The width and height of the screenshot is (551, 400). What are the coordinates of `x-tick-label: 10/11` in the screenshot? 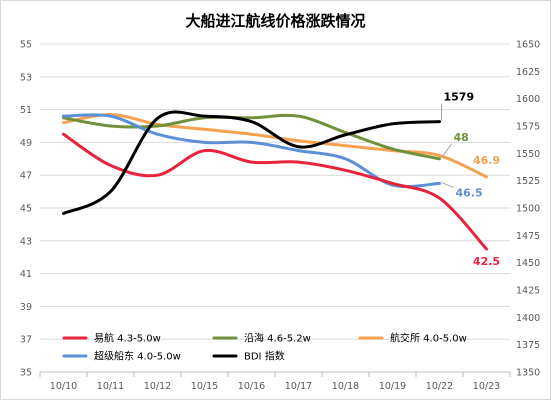 It's located at (110, 386).